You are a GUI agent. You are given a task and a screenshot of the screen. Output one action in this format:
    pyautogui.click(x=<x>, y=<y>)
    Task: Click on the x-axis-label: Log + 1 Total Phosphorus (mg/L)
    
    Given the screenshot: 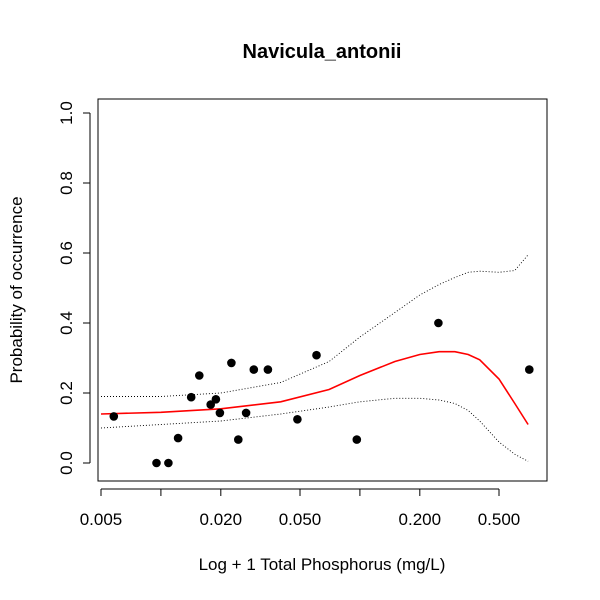 What is the action you would take?
    pyautogui.click(x=322, y=564)
    